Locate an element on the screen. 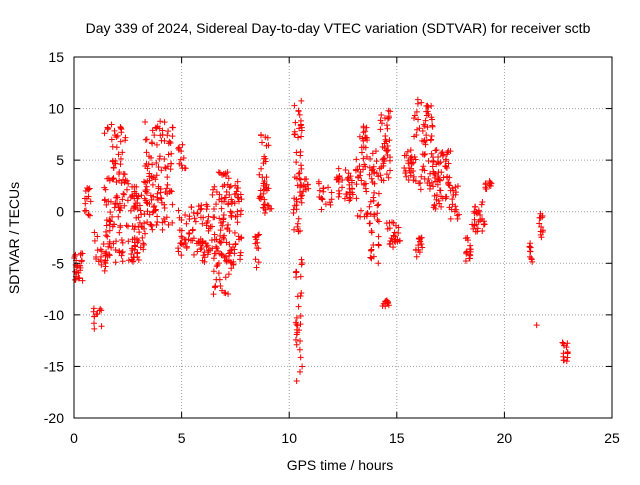  y-axis-label: SDTVAR / TECUs is located at coordinates (14, 238).